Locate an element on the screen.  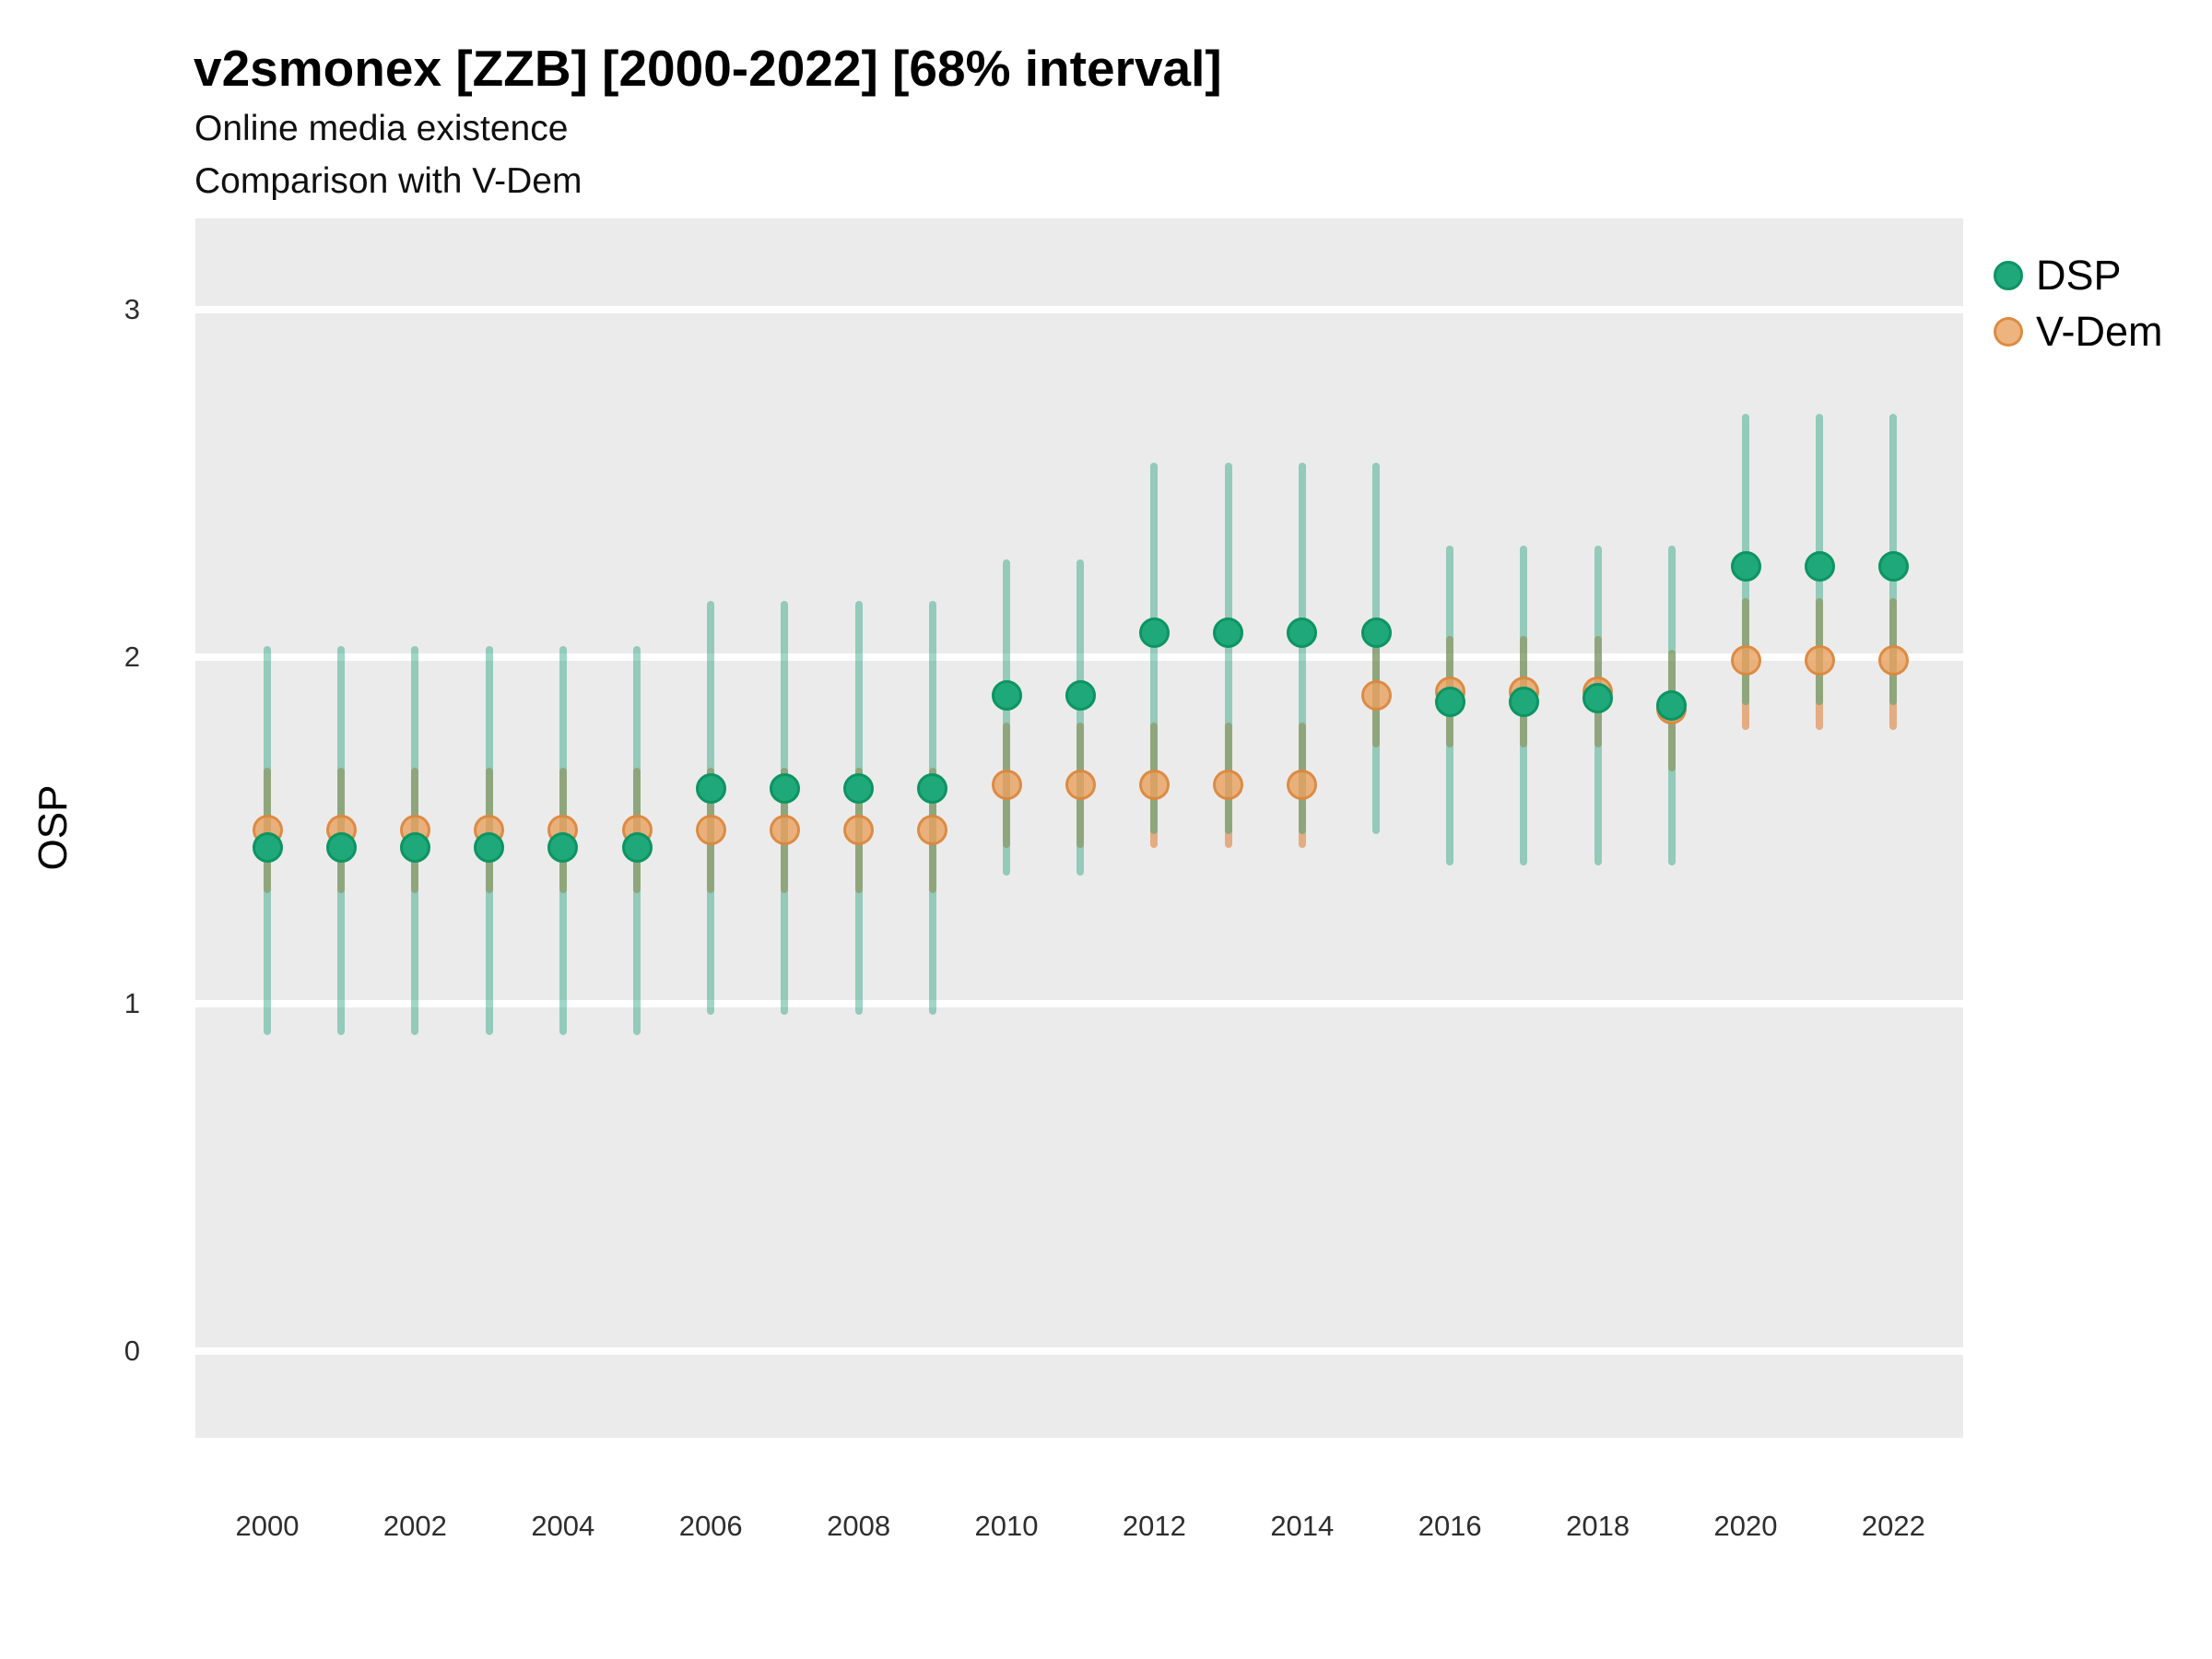
chart-subtitle-line2: Comparison with V-Dem is located at coordinates (388, 181).